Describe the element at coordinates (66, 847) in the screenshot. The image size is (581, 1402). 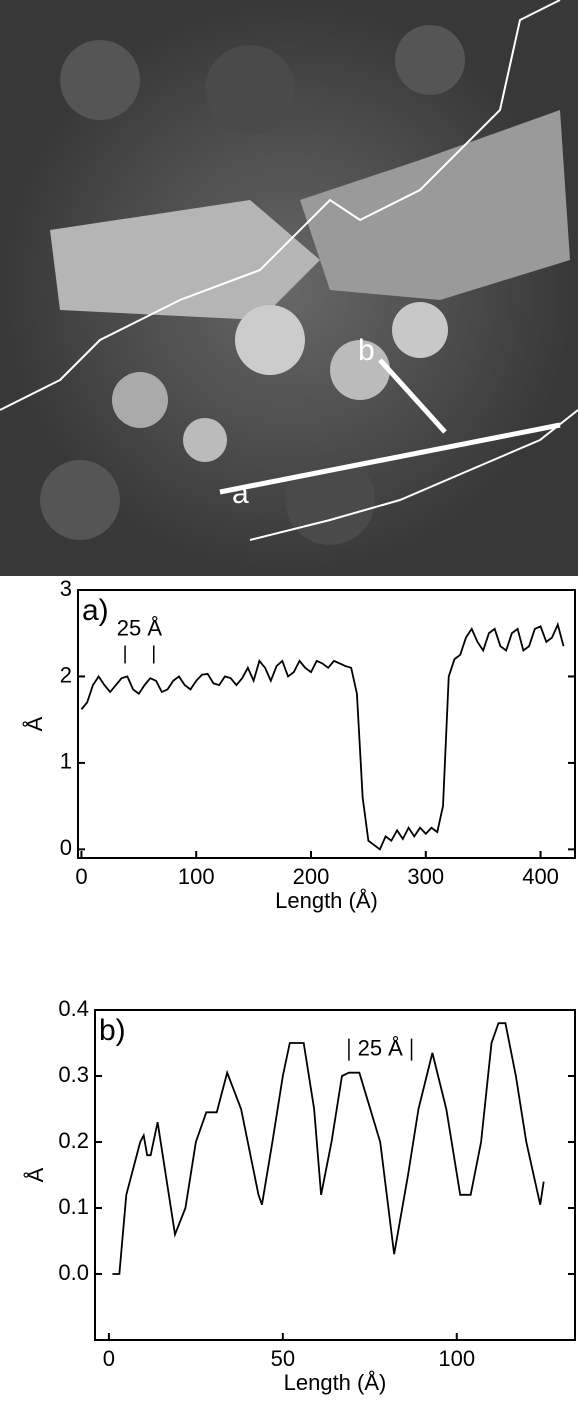
I see `y-tick-label: 0` at that location.